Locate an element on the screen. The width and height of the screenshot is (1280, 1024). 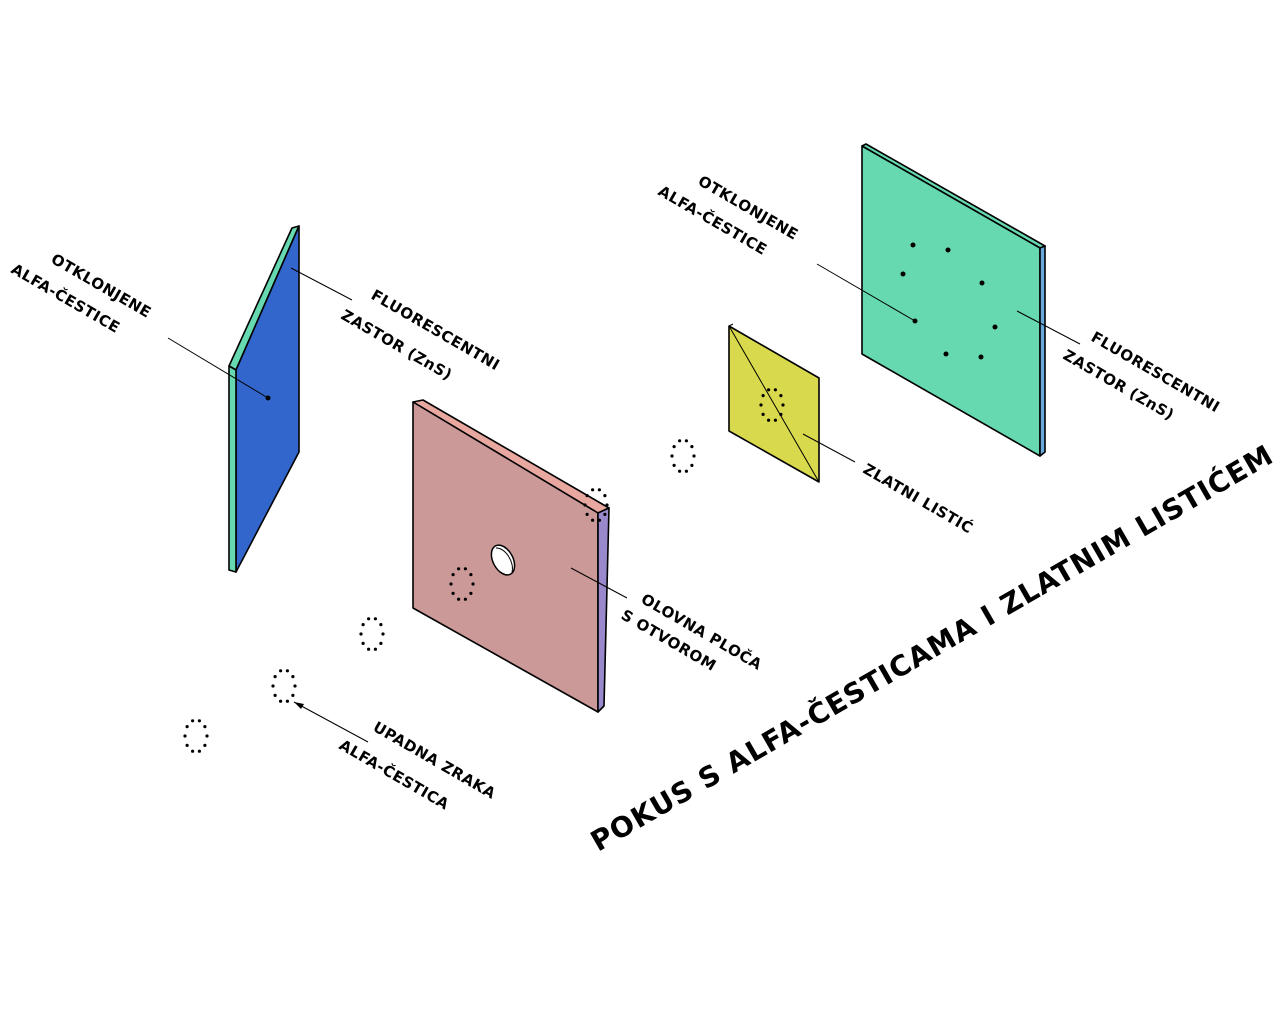
lead-plate is located at coordinates (511, 556).